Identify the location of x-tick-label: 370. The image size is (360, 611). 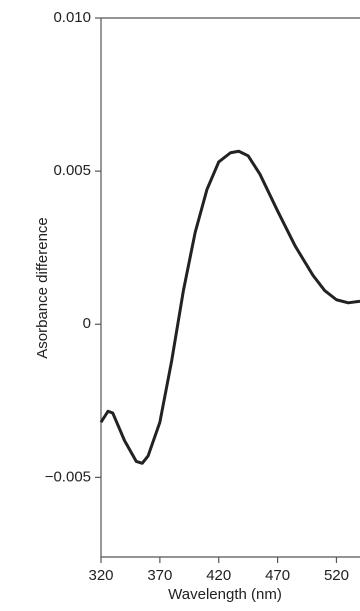
(159, 575).